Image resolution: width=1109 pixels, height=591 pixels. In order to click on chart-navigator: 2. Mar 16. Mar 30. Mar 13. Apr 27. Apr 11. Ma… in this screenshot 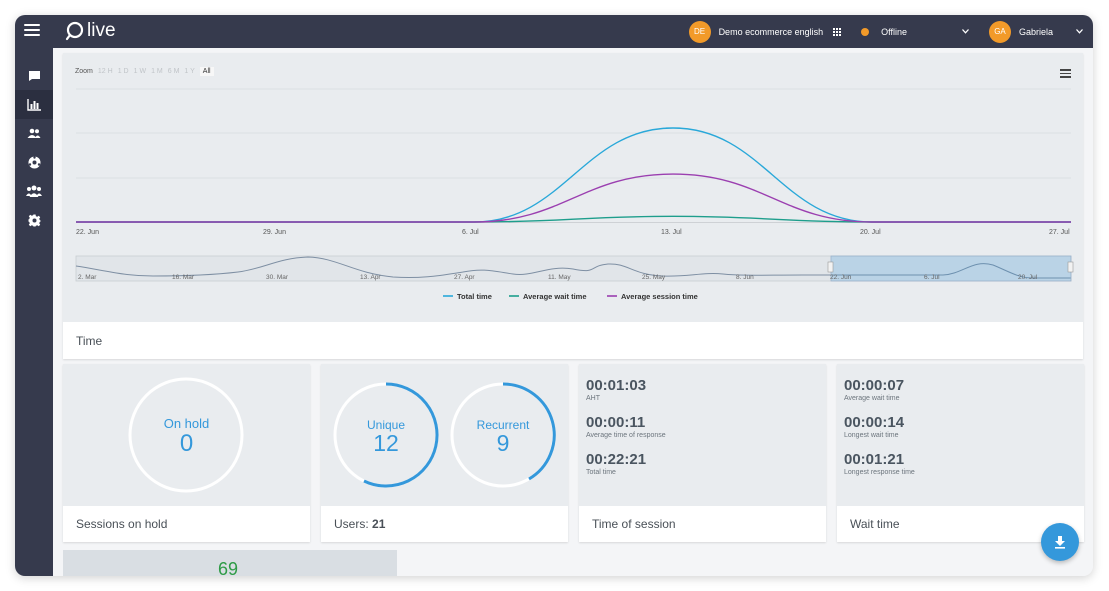, I will do `click(574, 268)`.